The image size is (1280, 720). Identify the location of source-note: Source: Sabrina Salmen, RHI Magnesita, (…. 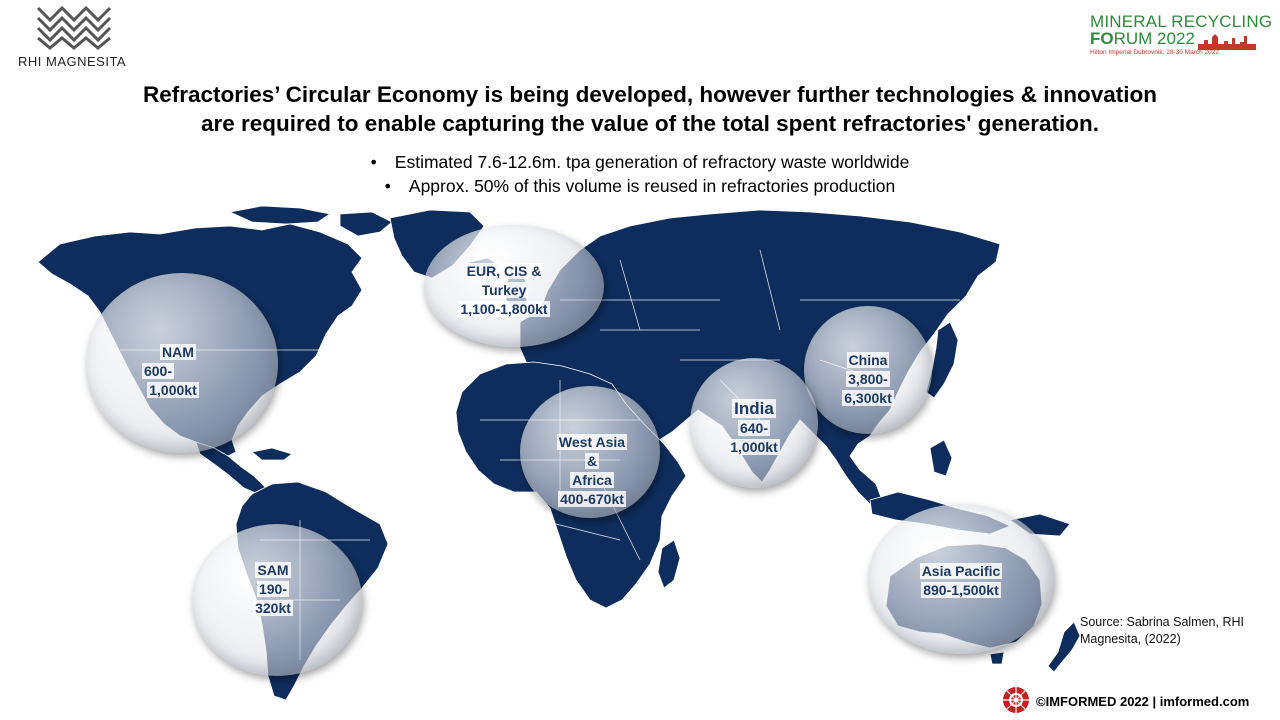
(1162, 630).